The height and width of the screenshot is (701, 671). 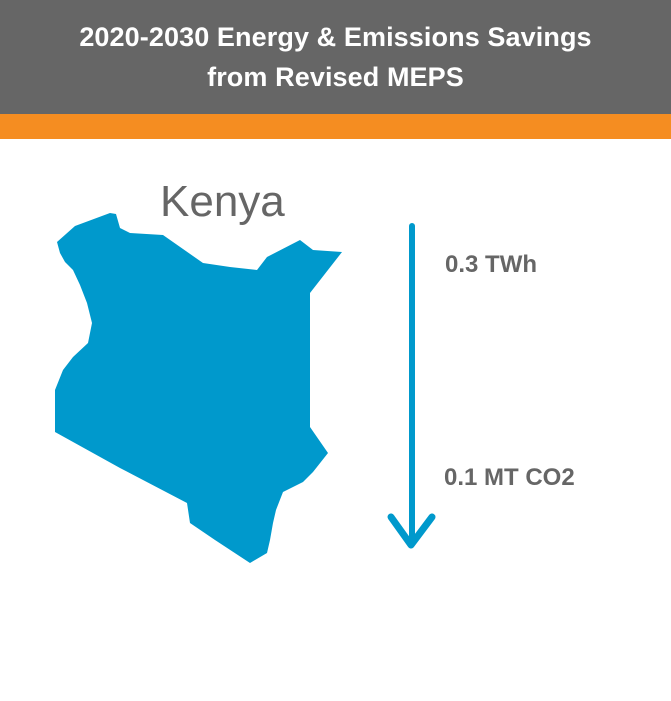 I want to click on emissions-savings-value: 0.1 MT CO2, so click(x=509, y=477).